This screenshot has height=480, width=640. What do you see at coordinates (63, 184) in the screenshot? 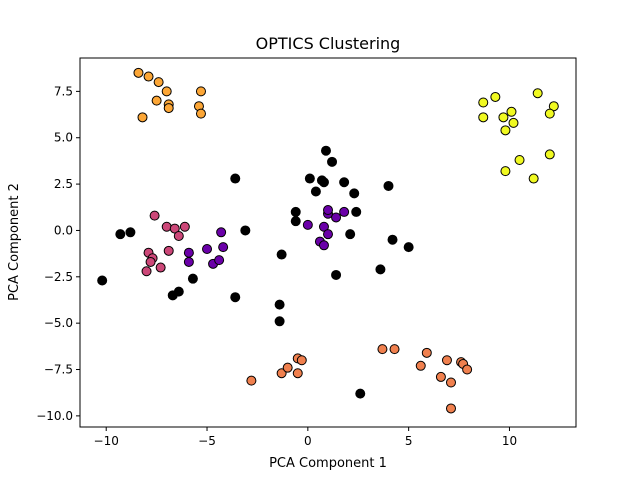
I see `y-tick-label: 2.5` at bounding box center [63, 184].